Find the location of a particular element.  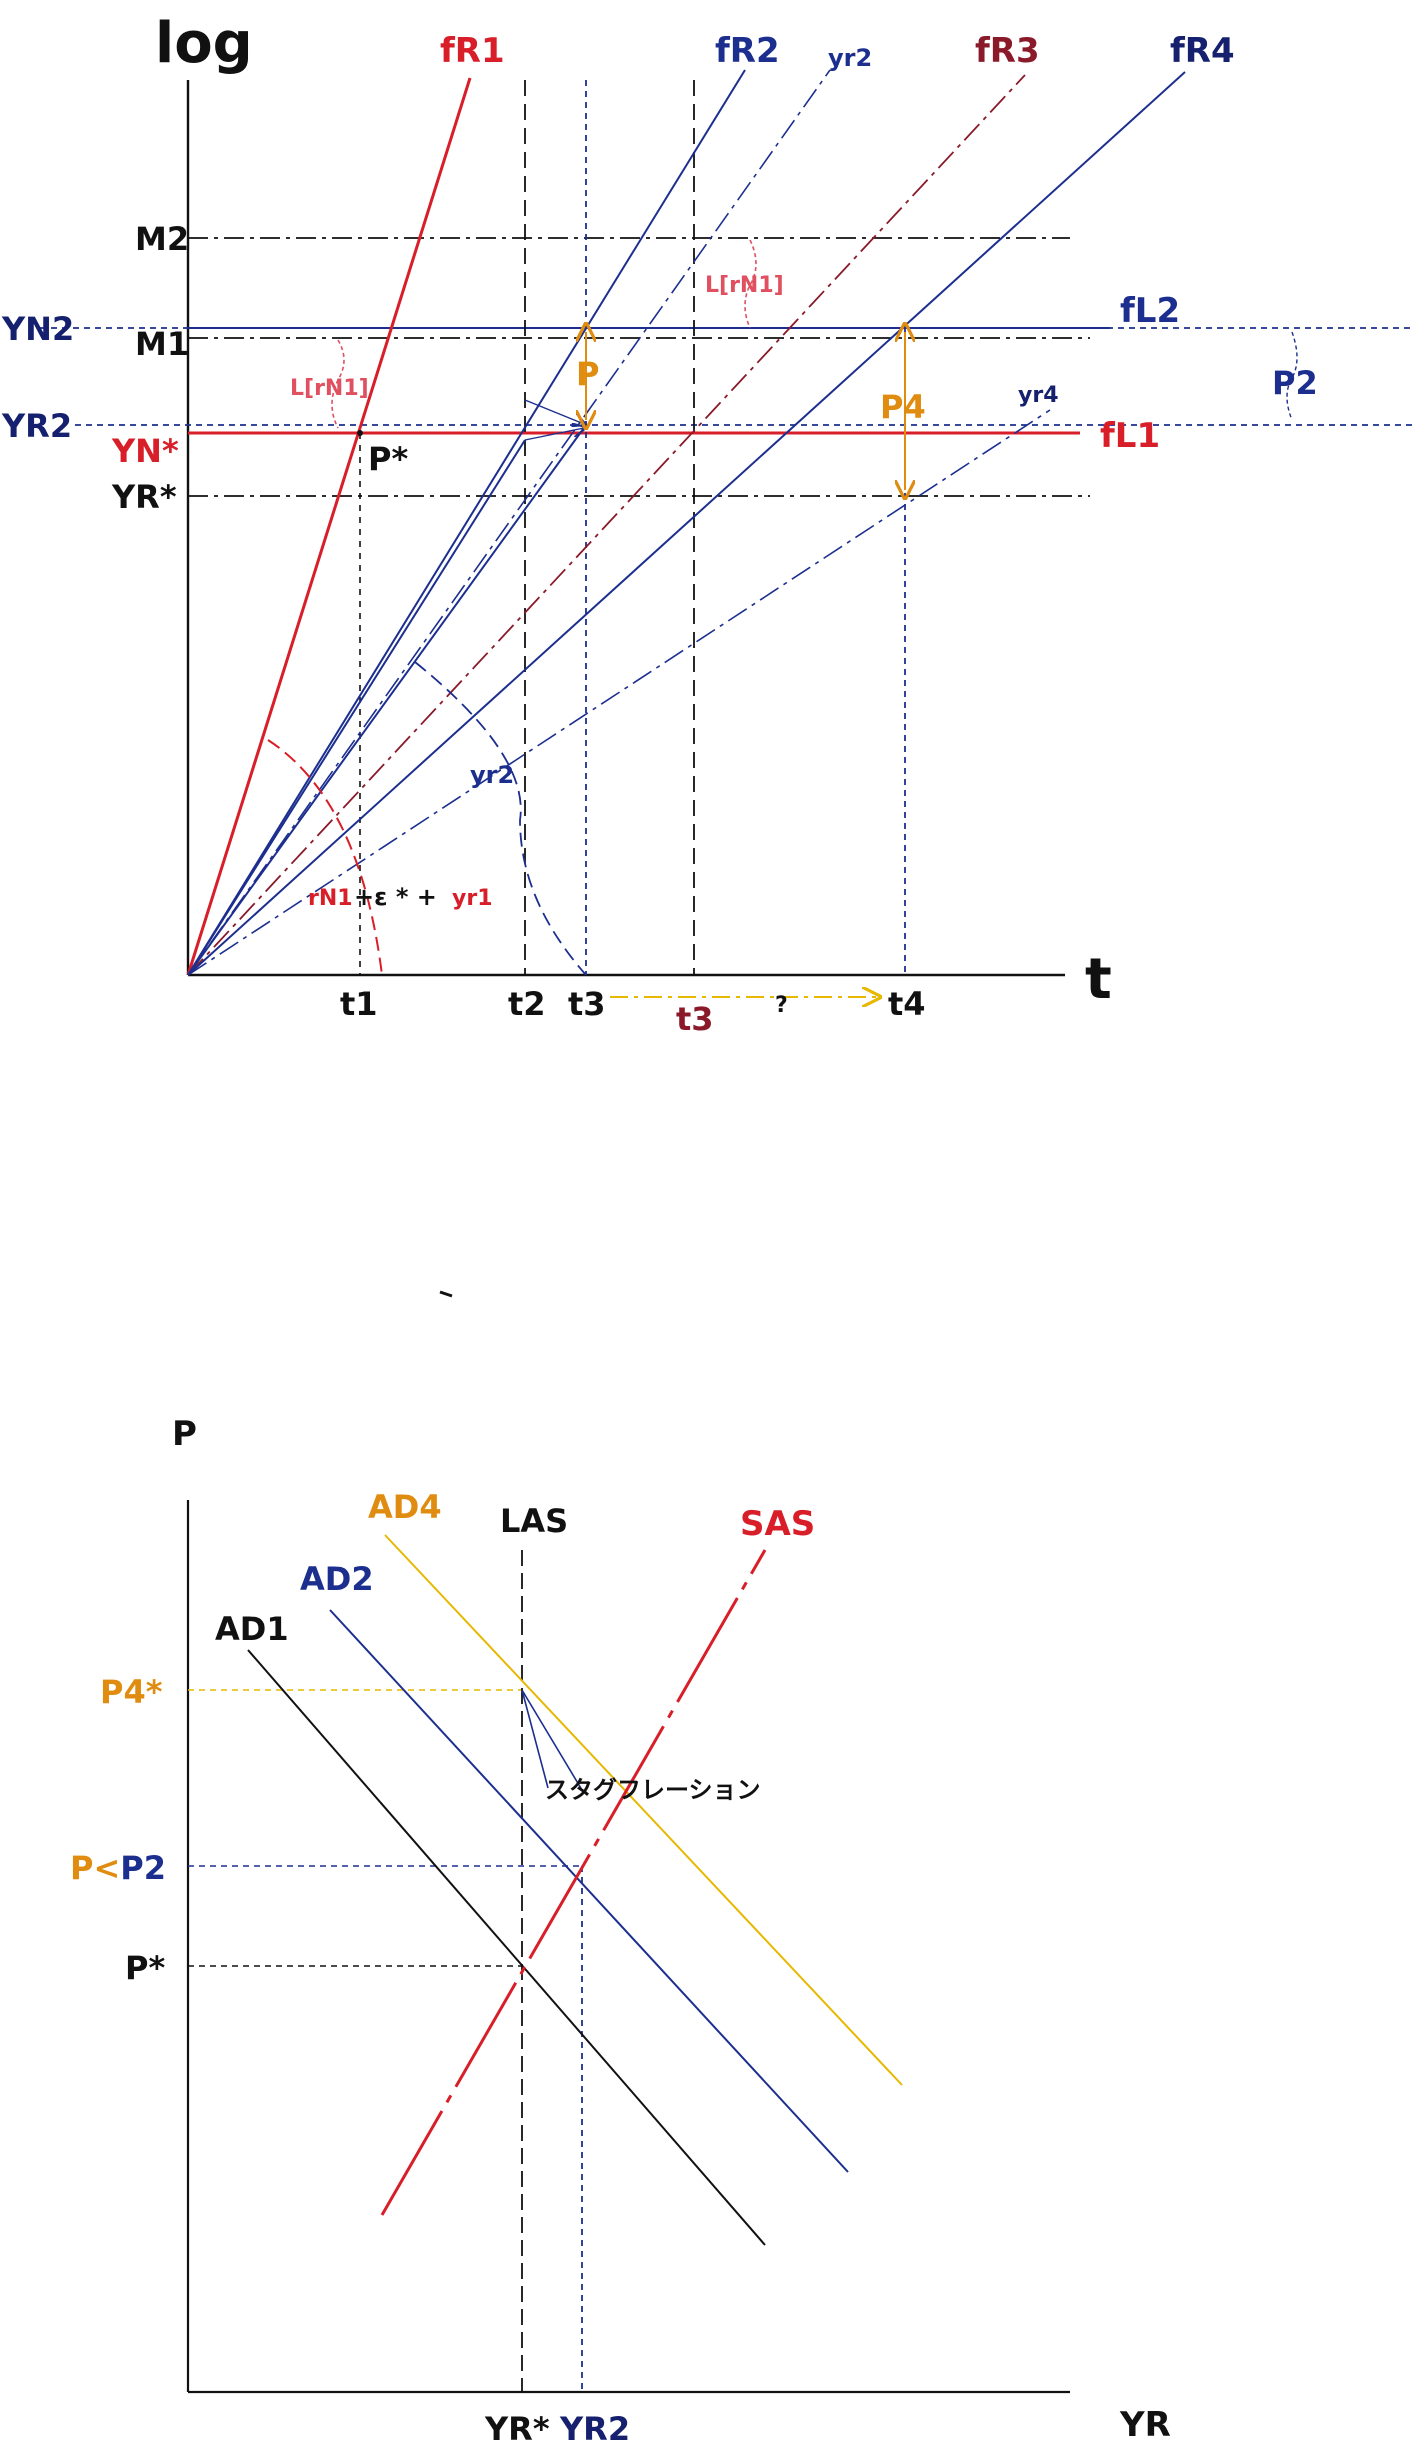

bracket-l-rn1-left is located at coordinates (338, 384).